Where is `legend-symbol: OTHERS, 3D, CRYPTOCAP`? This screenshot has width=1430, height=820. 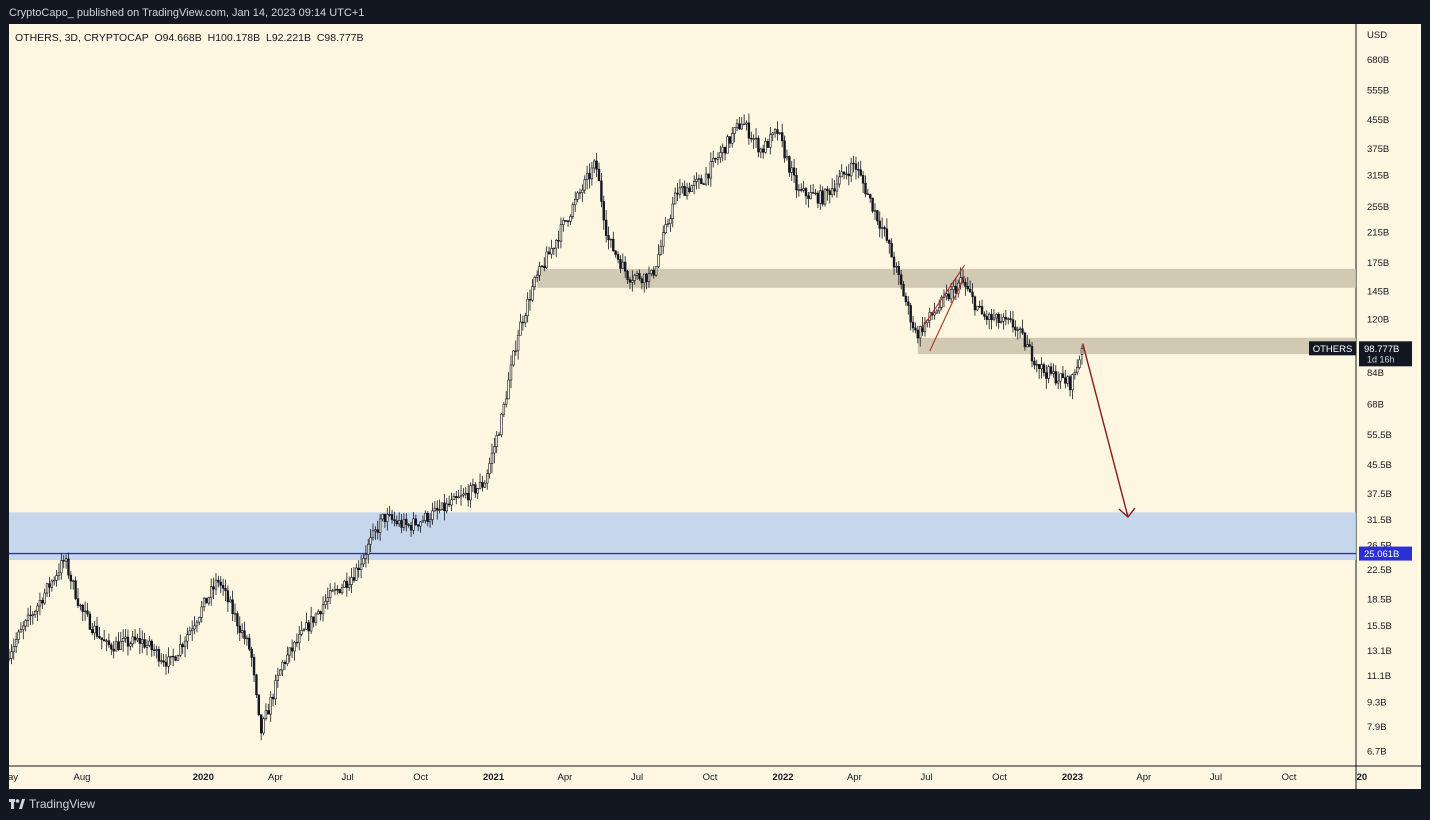 legend-symbol: OTHERS, 3D, CRYPTOCAP is located at coordinates (82, 38).